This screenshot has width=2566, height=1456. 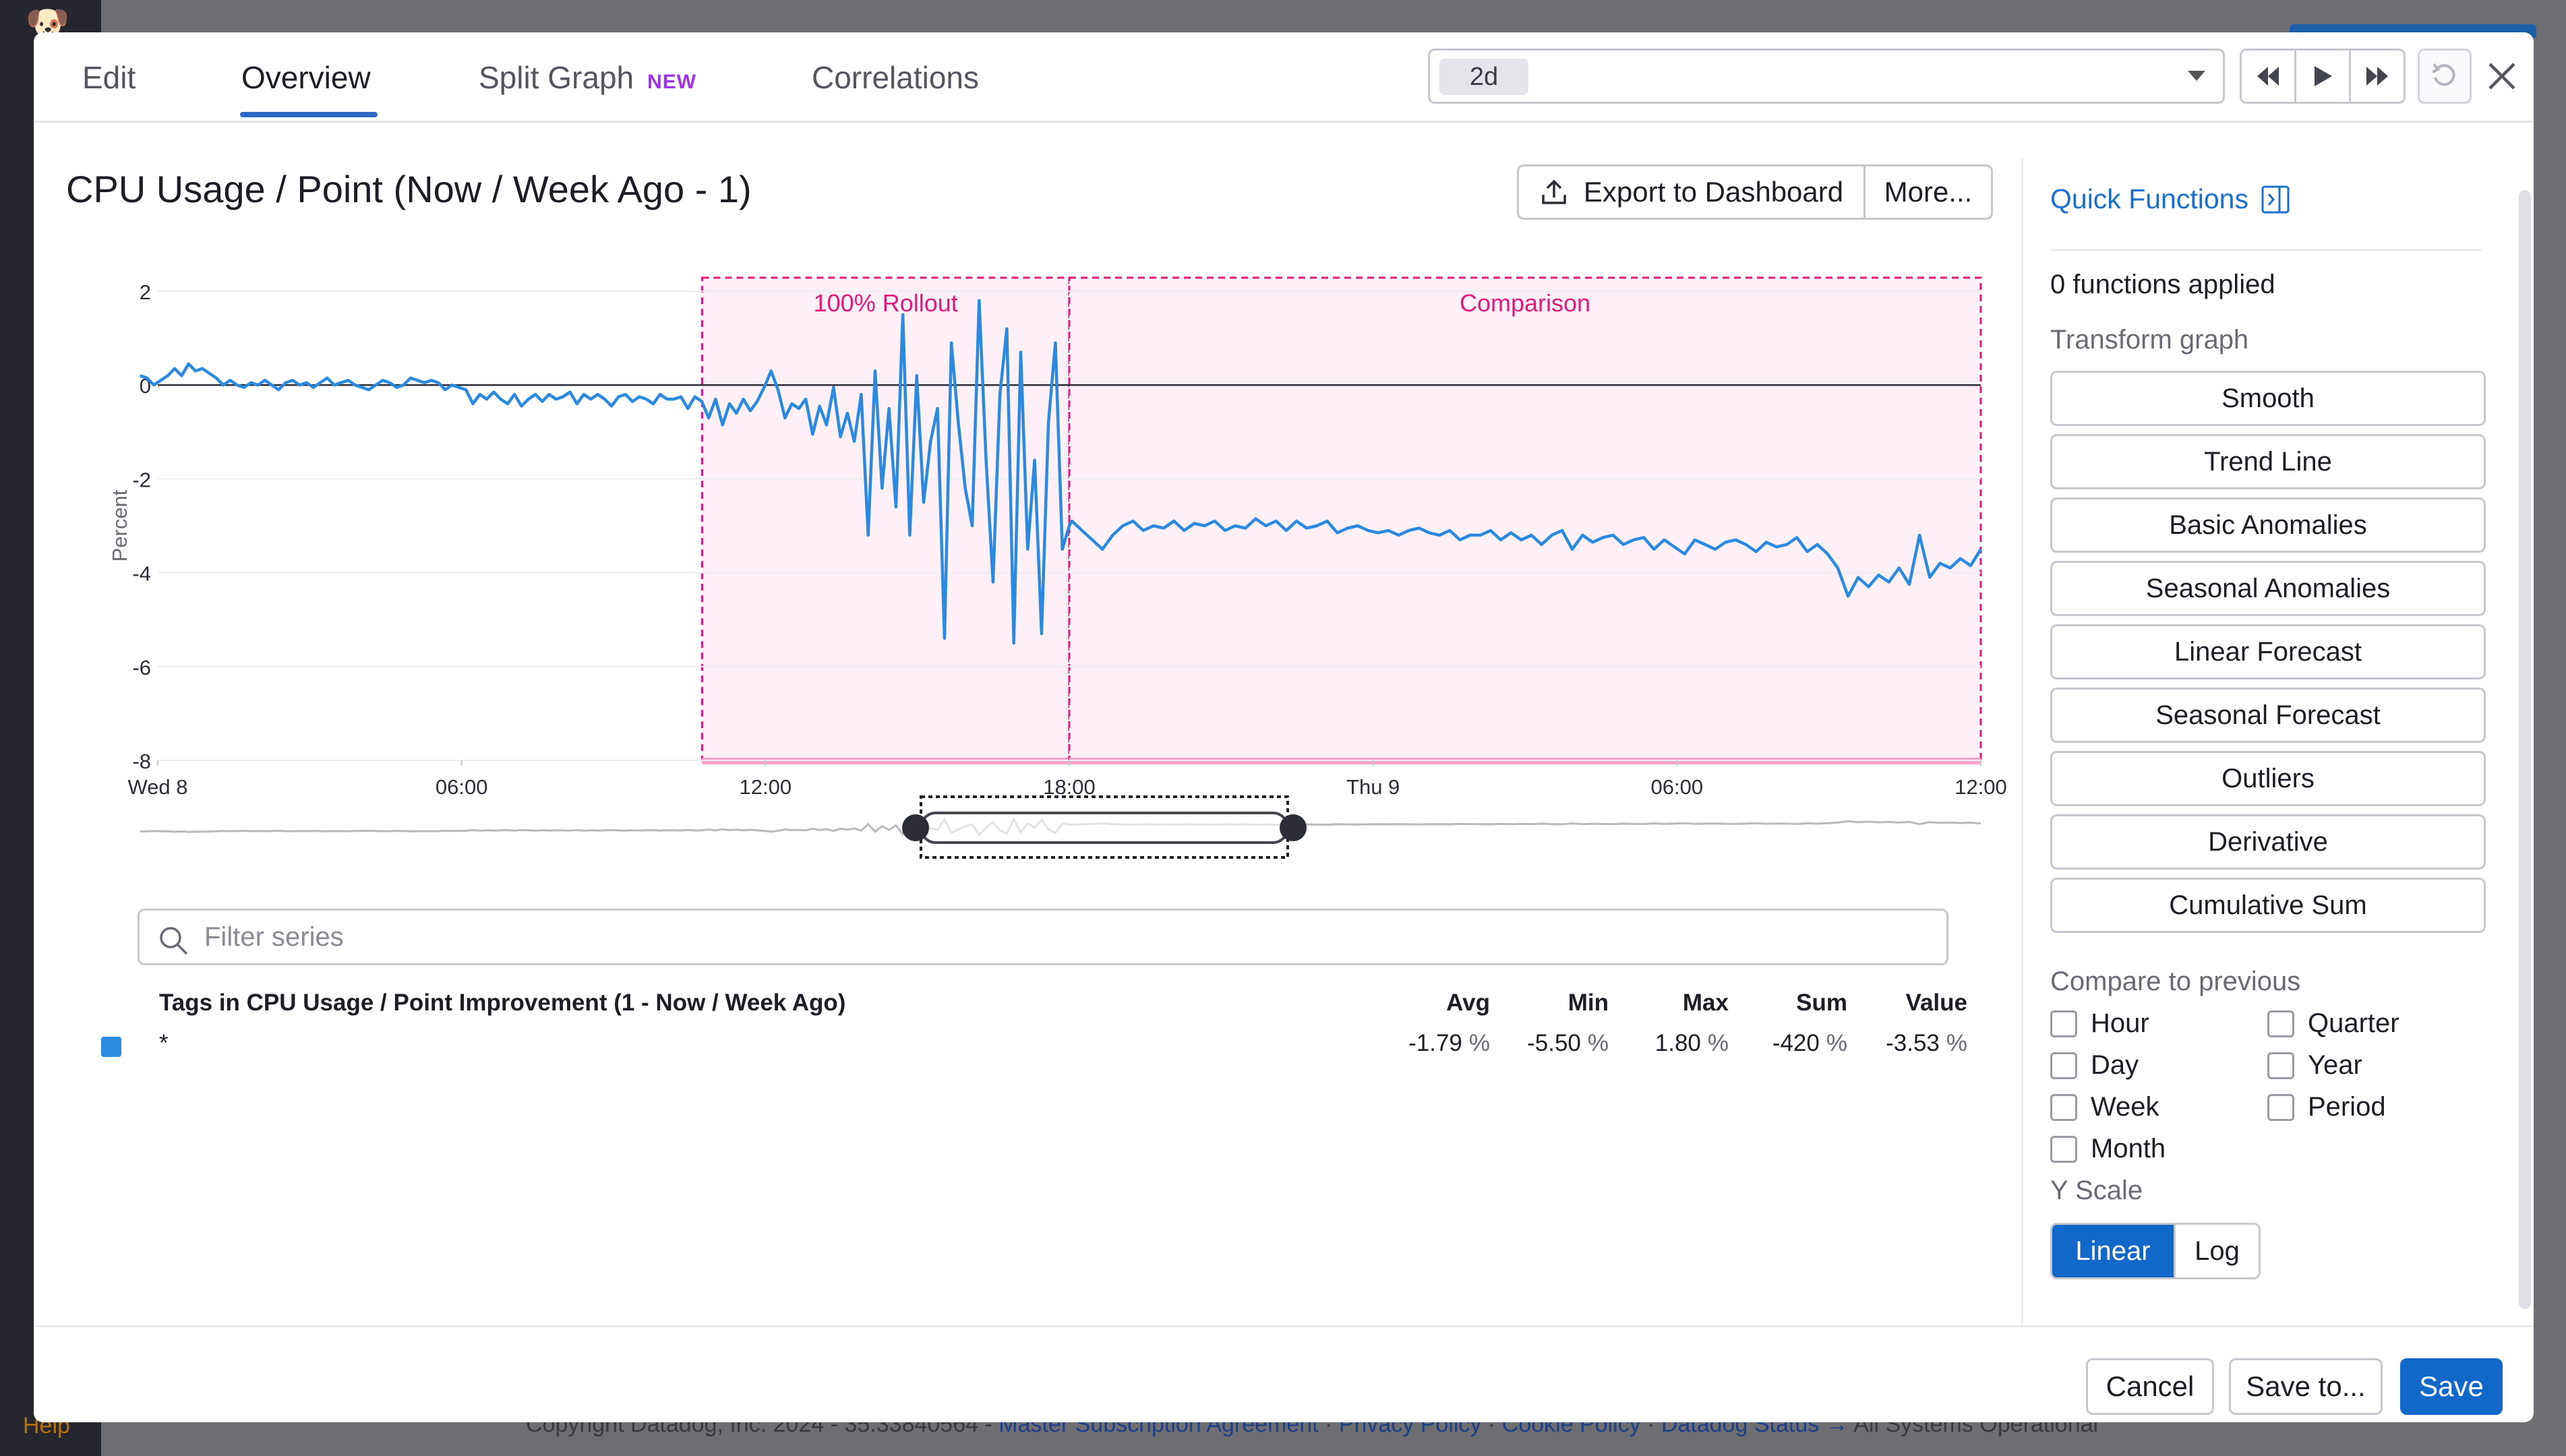 I want to click on step-back-button, so click(x=2269, y=76).